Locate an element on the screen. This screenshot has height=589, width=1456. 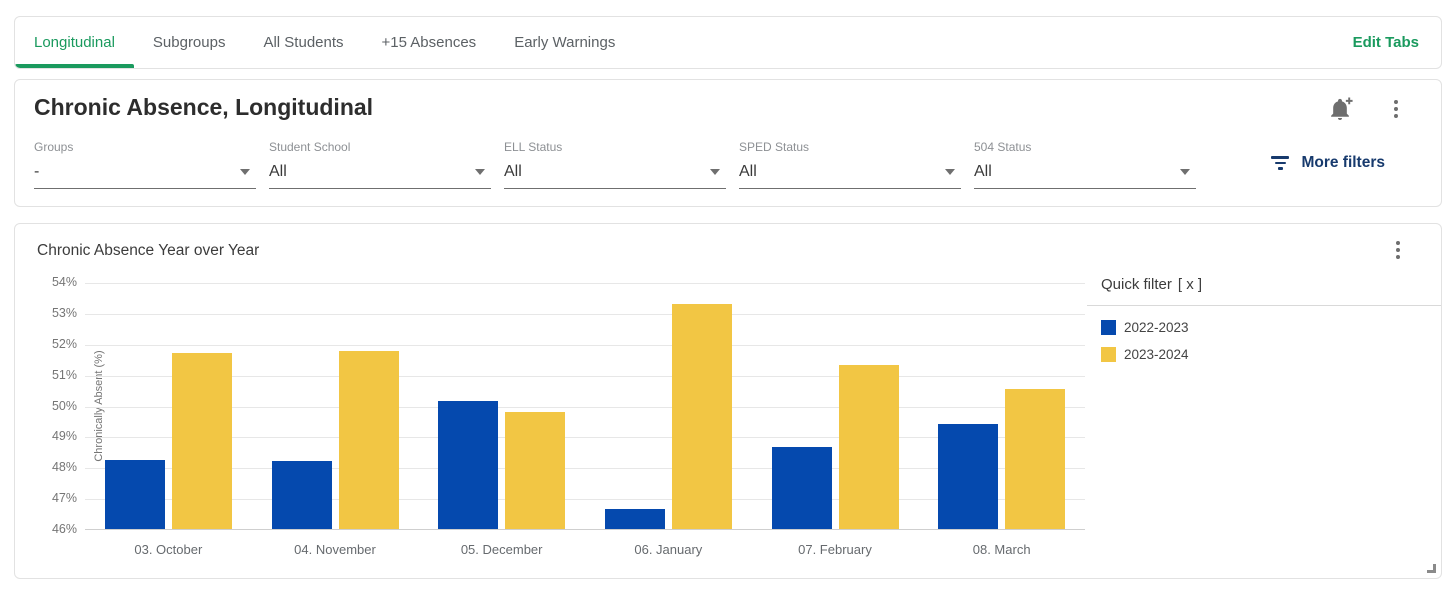
bar-2023-2024-05. December is located at coordinates (535, 470).